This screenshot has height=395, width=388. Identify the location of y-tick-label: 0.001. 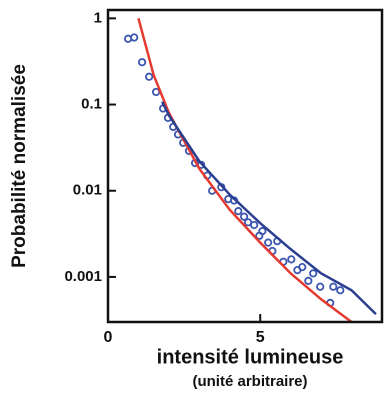
(83, 276).